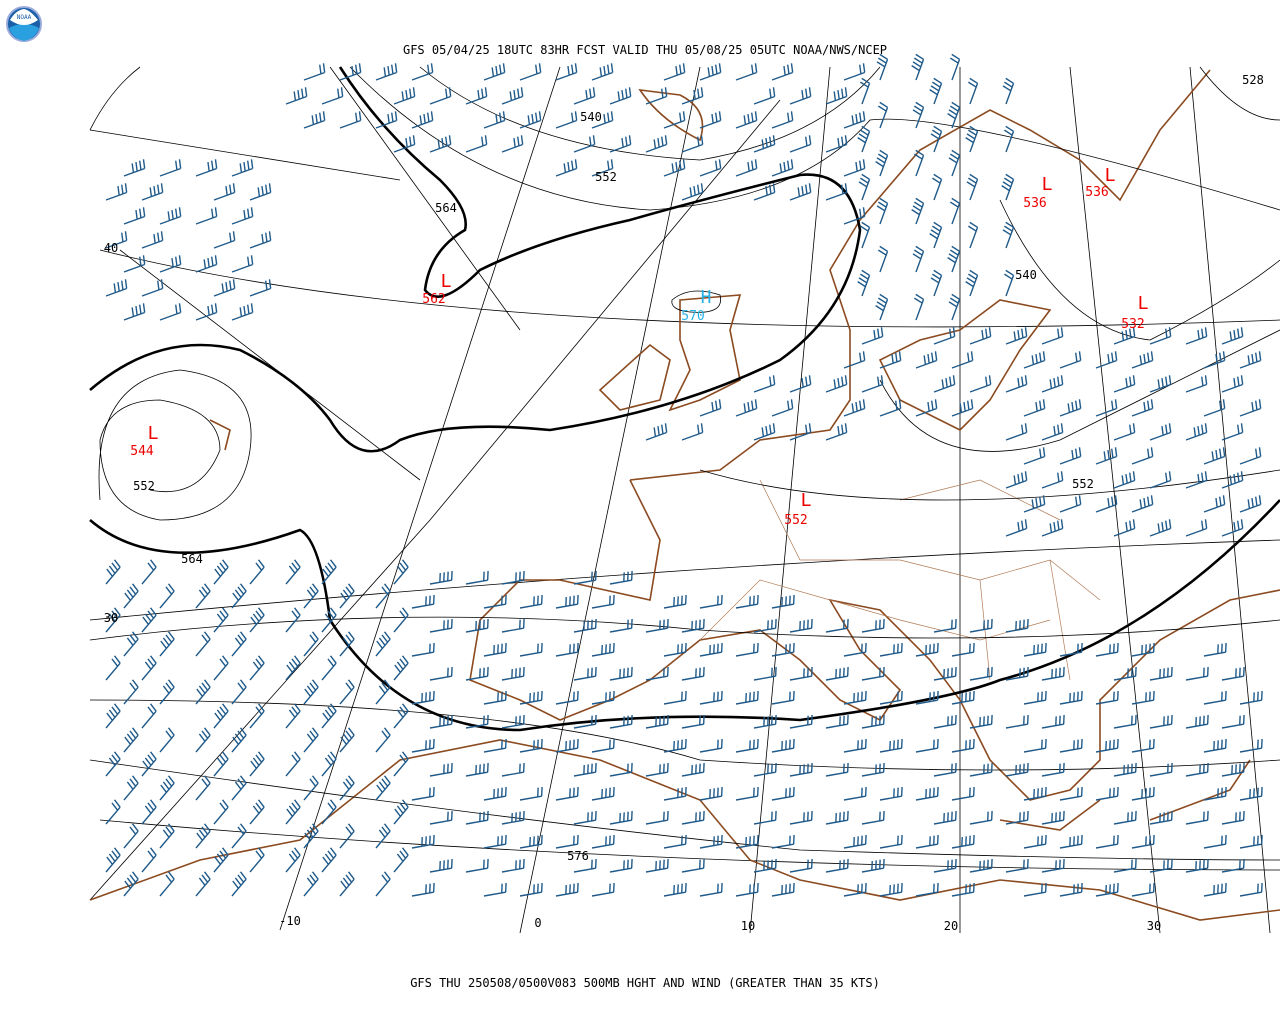  Describe the element at coordinates (606, 177) in the screenshot. I see `contour-label: 552` at that location.